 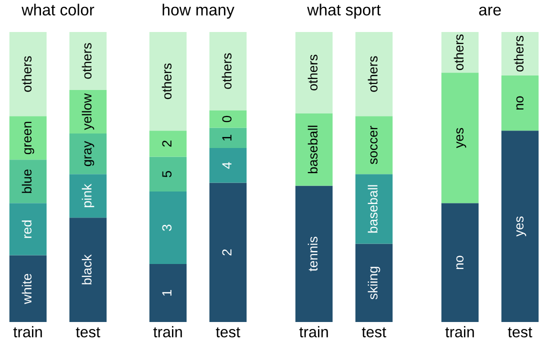 What do you see at coordinates (490, 11) in the screenshot?
I see `chart-title: are` at bounding box center [490, 11].